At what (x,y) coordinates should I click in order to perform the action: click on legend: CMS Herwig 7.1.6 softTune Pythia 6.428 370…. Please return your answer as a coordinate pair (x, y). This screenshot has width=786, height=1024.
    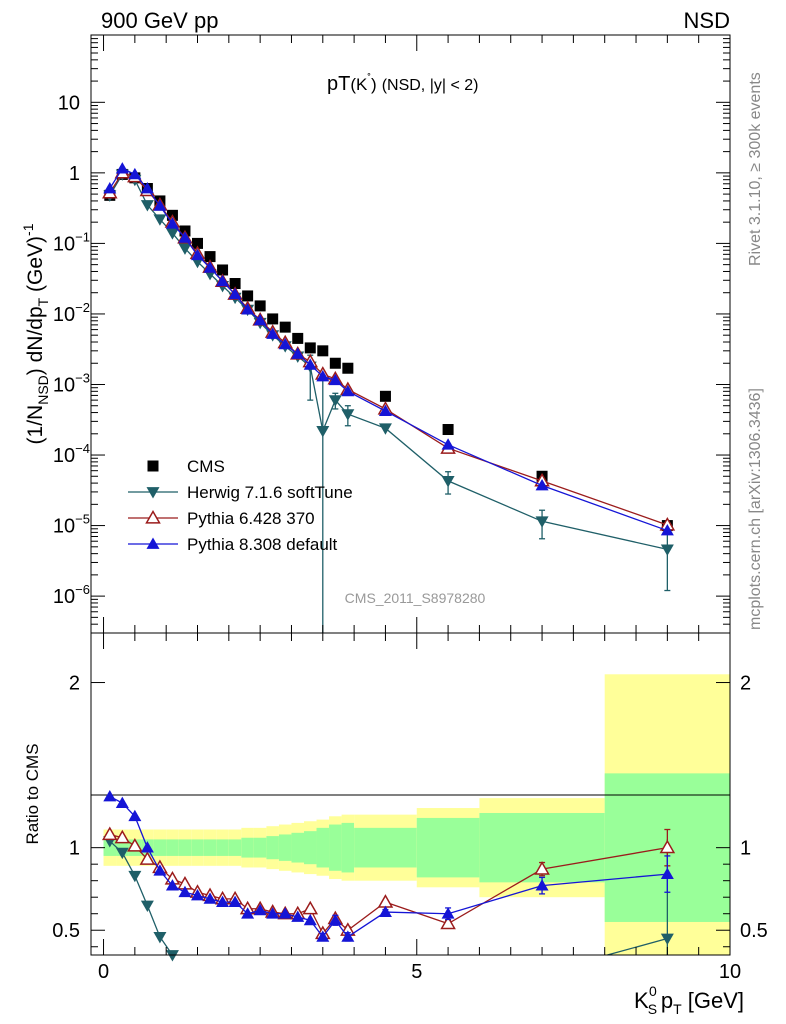
    Looking at the image, I should click on (240, 505).